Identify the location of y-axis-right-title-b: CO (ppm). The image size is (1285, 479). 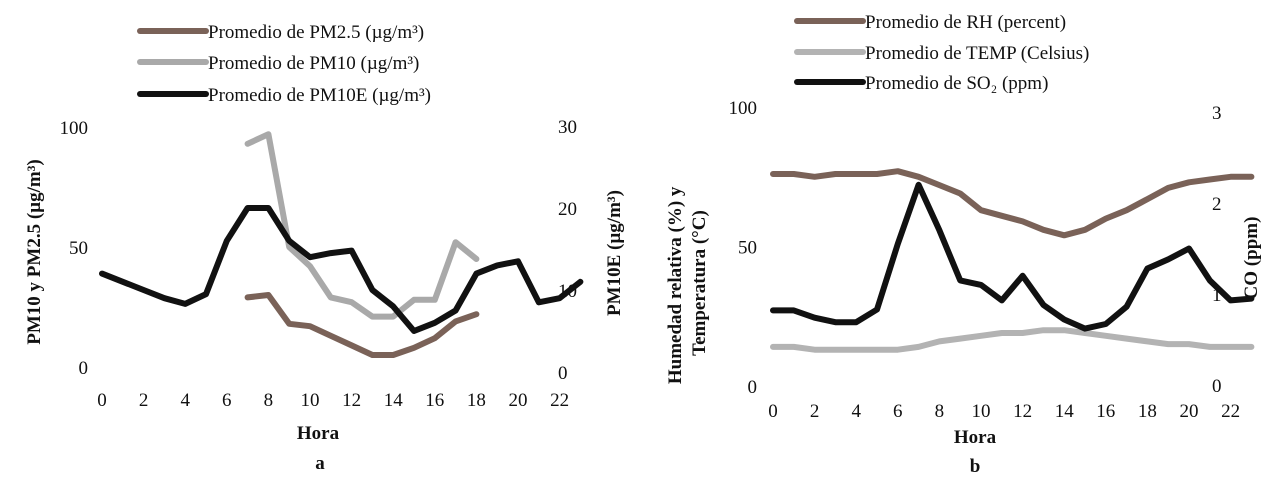
(1251, 258).